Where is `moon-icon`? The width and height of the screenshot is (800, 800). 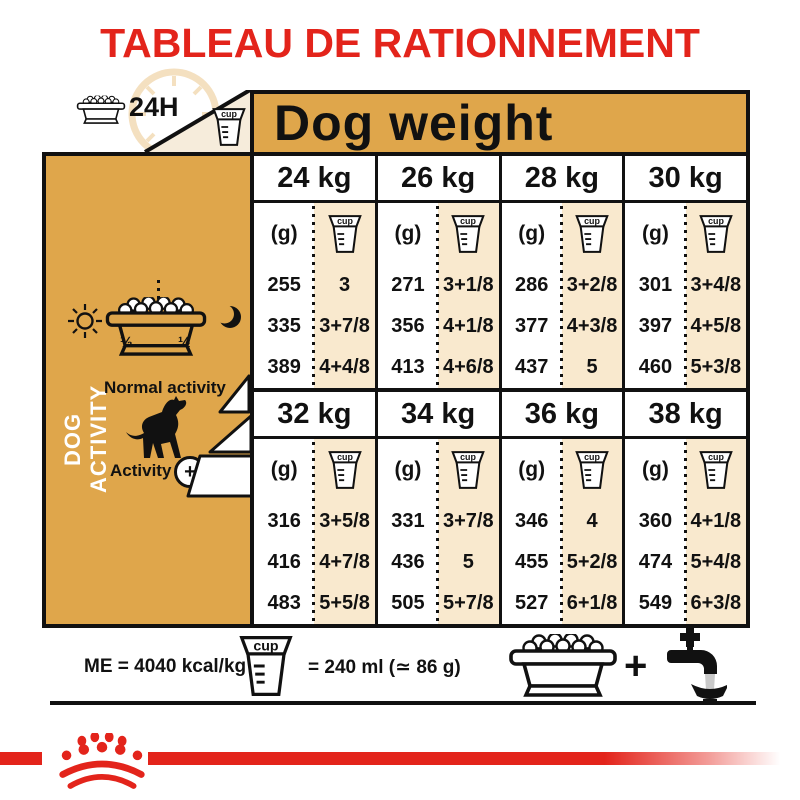
moon-icon is located at coordinates (228, 316).